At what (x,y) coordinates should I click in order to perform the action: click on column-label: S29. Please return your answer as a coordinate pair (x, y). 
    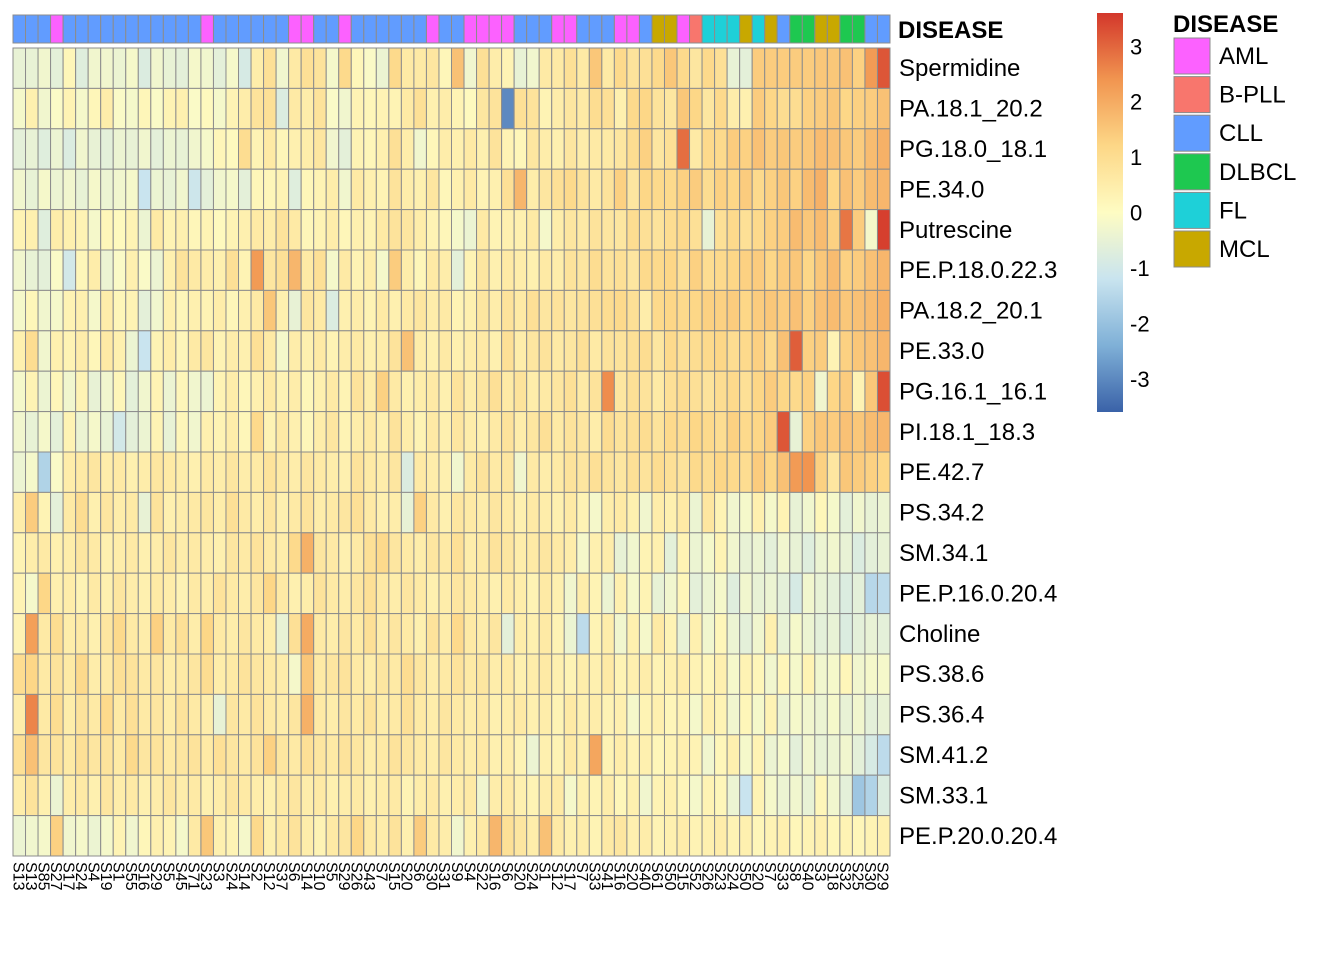
    Looking at the image, I should click on (882, 876).